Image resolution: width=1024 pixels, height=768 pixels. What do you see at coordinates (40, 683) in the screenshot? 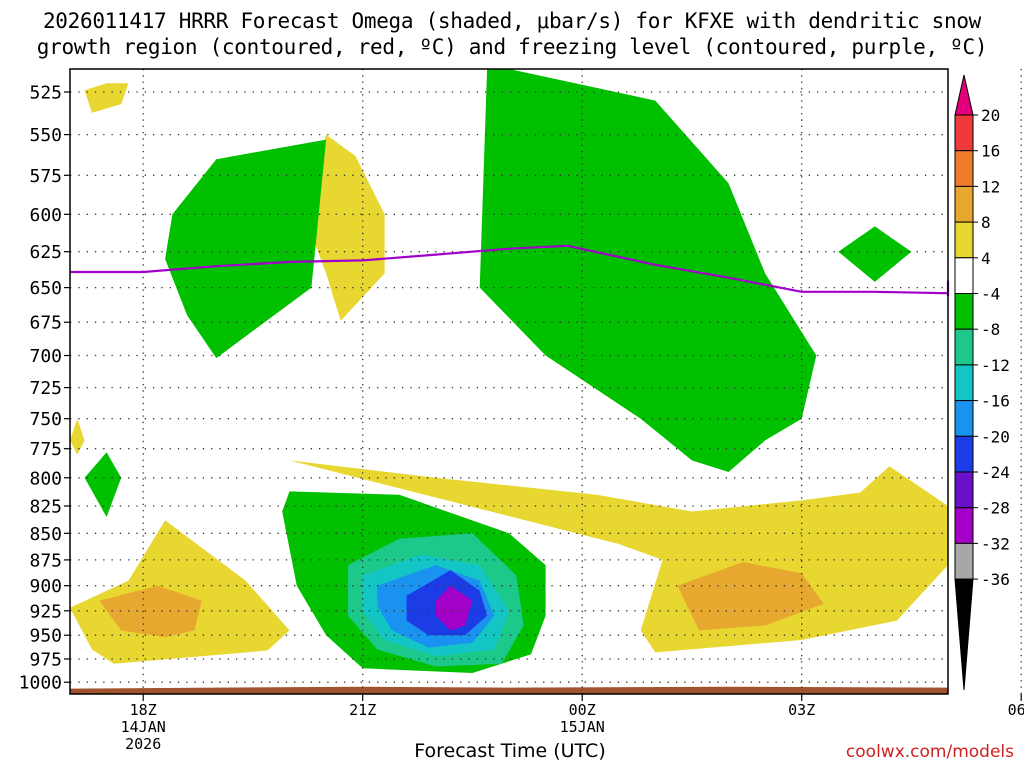
I see `y-tick-label-1000: 1000` at bounding box center [40, 683].